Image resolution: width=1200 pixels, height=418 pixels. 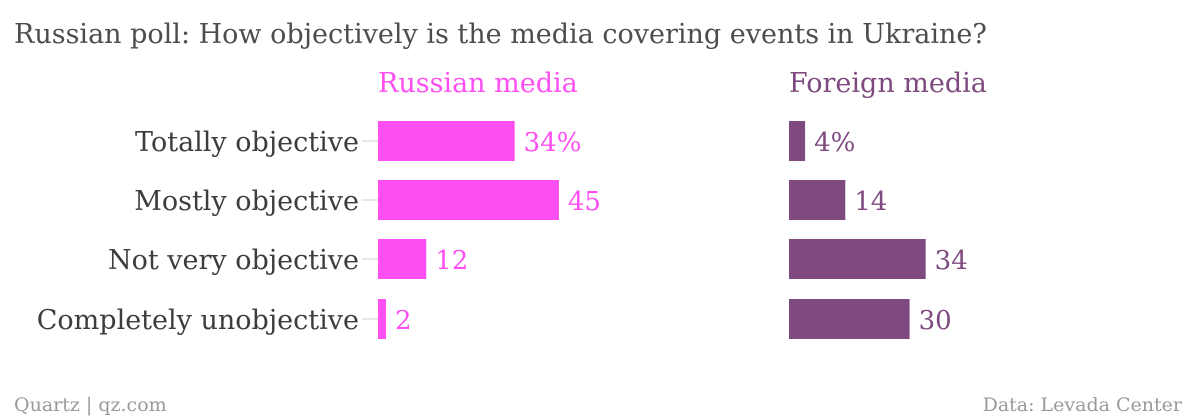 I want to click on data-label: 12, so click(x=451, y=261).